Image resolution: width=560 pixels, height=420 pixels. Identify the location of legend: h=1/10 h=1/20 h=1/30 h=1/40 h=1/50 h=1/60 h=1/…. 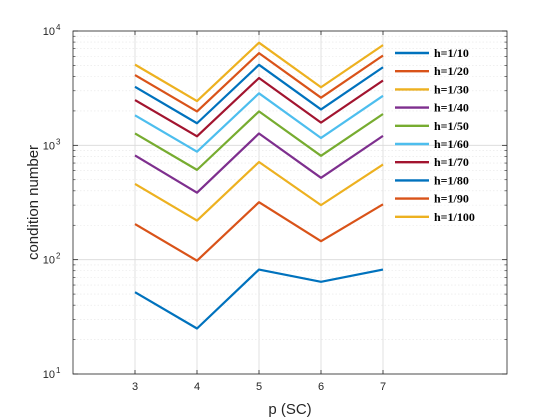
(435, 135).